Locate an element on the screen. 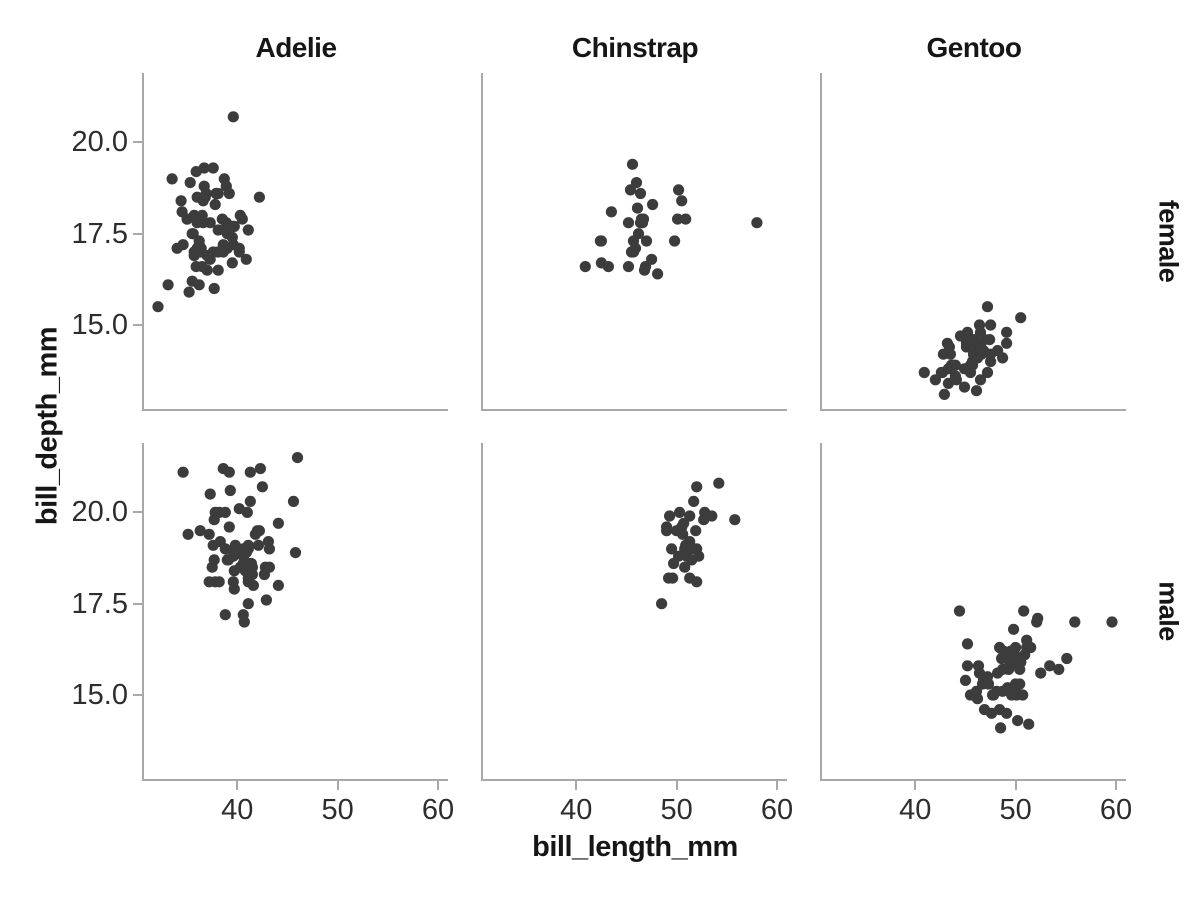 This screenshot has width=1200, height=900. y-tick-label: 20.0 is located at coordinates (99, 142).